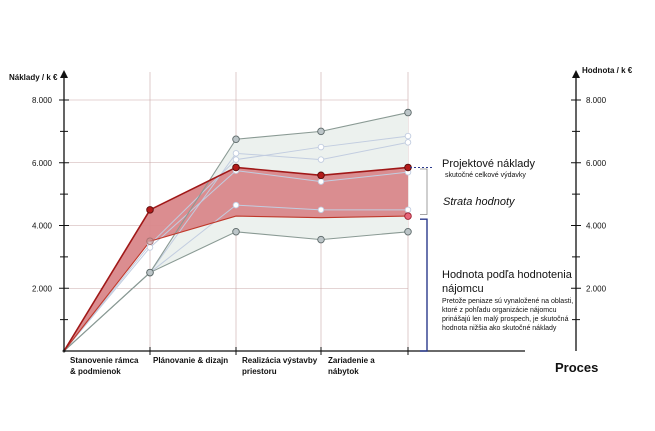 Image resolution: width=655 pixels, height=431 pixels. What do you see at coordinates (596, 100) in the screenshot?
I see `right-tick-label: 8.000` at bounding box center [596, 100].